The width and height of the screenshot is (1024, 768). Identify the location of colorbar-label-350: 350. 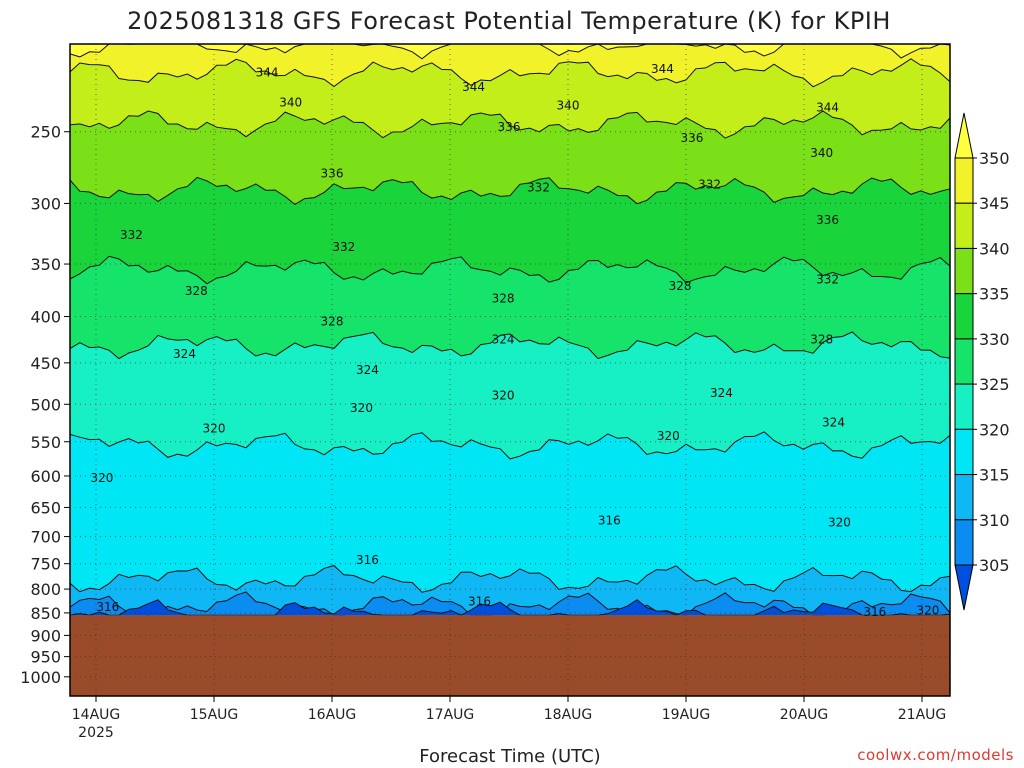
(994, 158).